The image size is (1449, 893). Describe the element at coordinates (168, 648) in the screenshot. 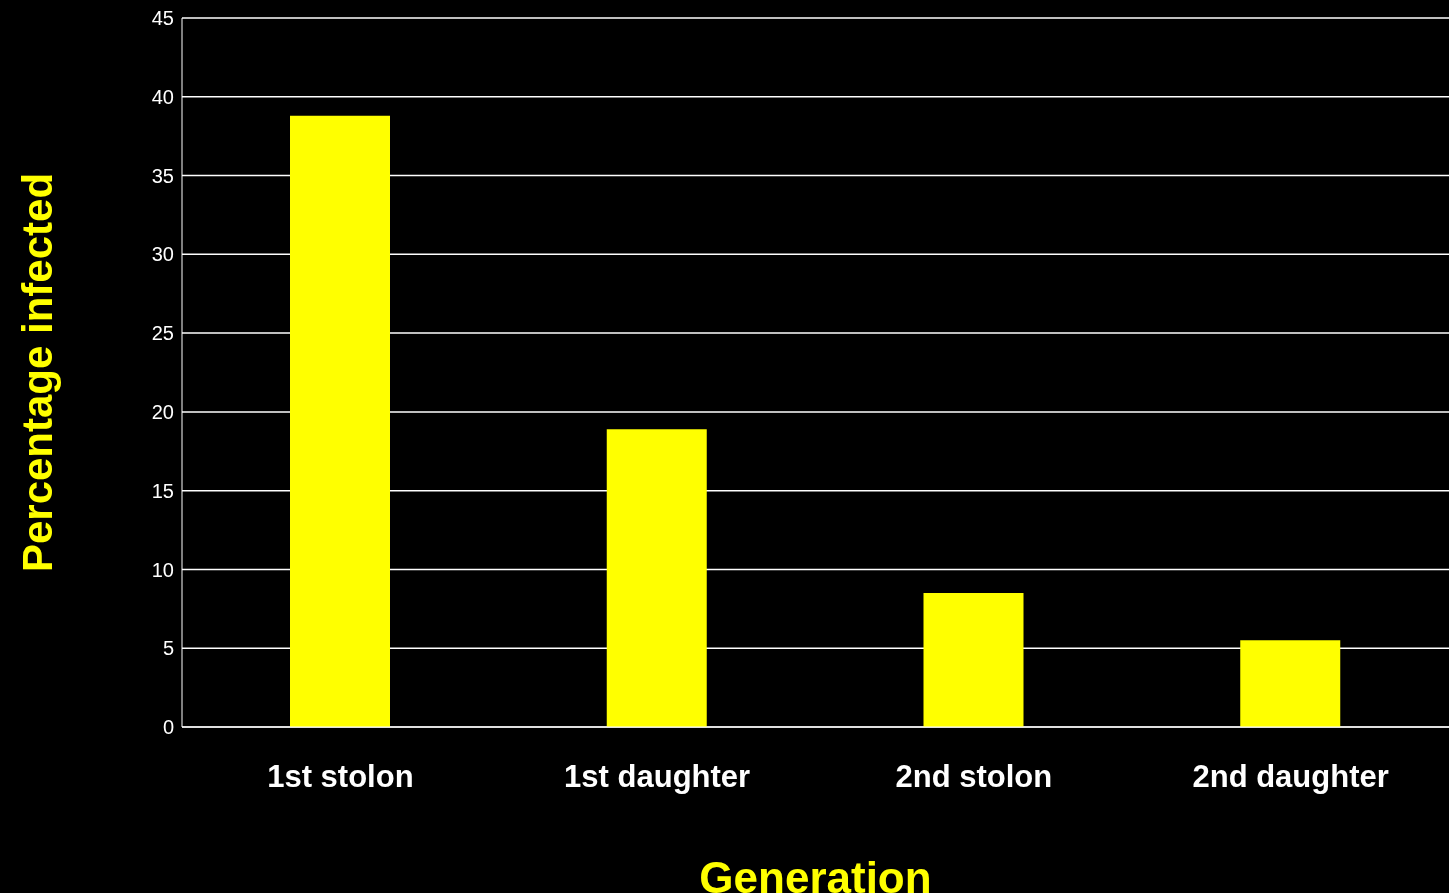

I see `y-tick-label: 5` at that location.